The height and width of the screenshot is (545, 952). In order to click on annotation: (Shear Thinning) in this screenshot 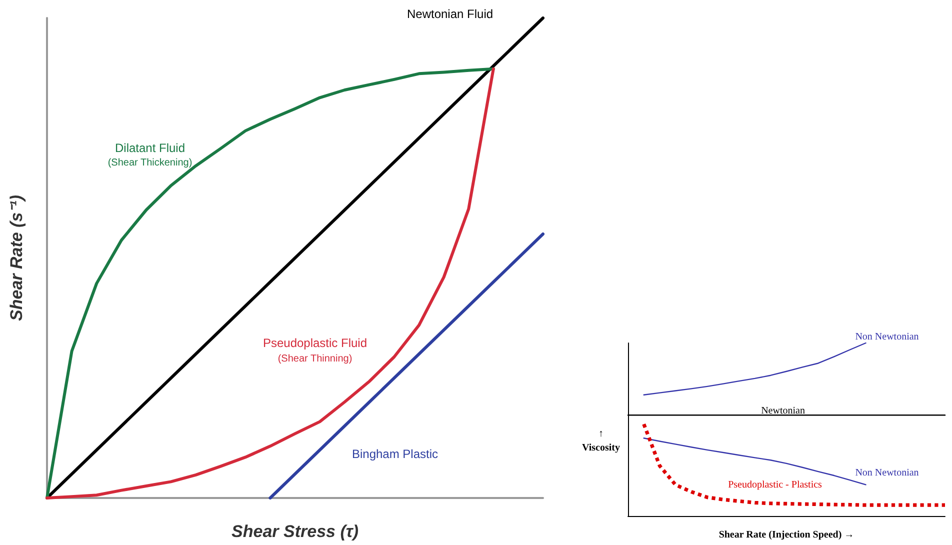, I will do `click(315, 359)`.